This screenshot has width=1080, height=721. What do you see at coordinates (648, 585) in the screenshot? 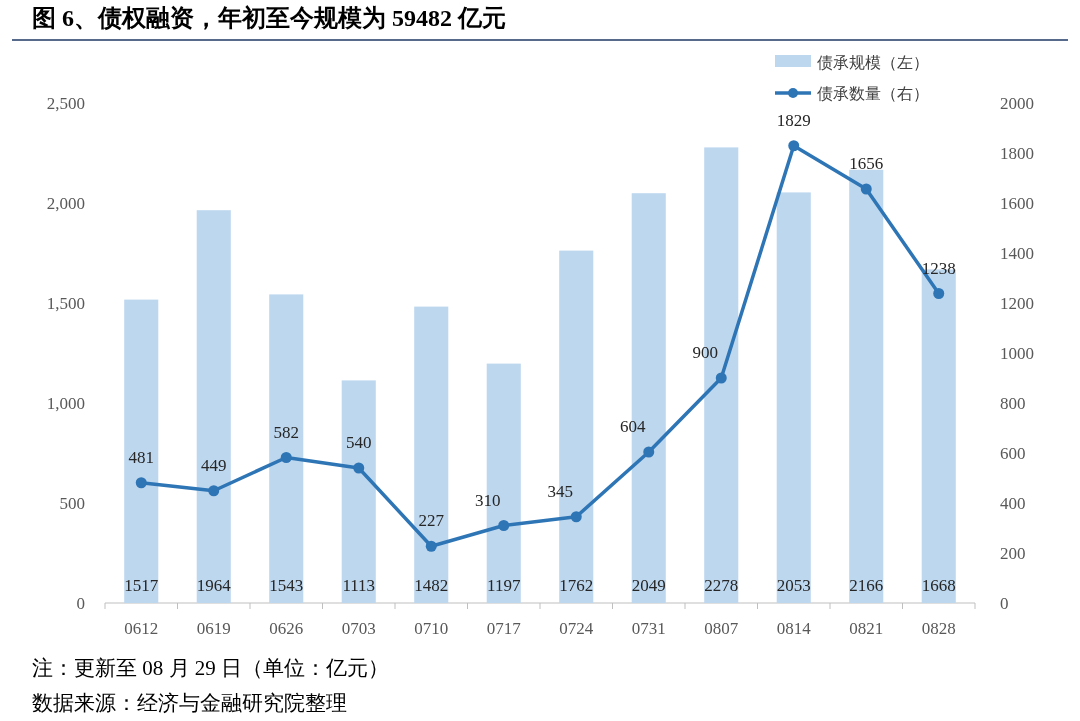
I see `data-label: 2049` at bounding box center [648, 585].